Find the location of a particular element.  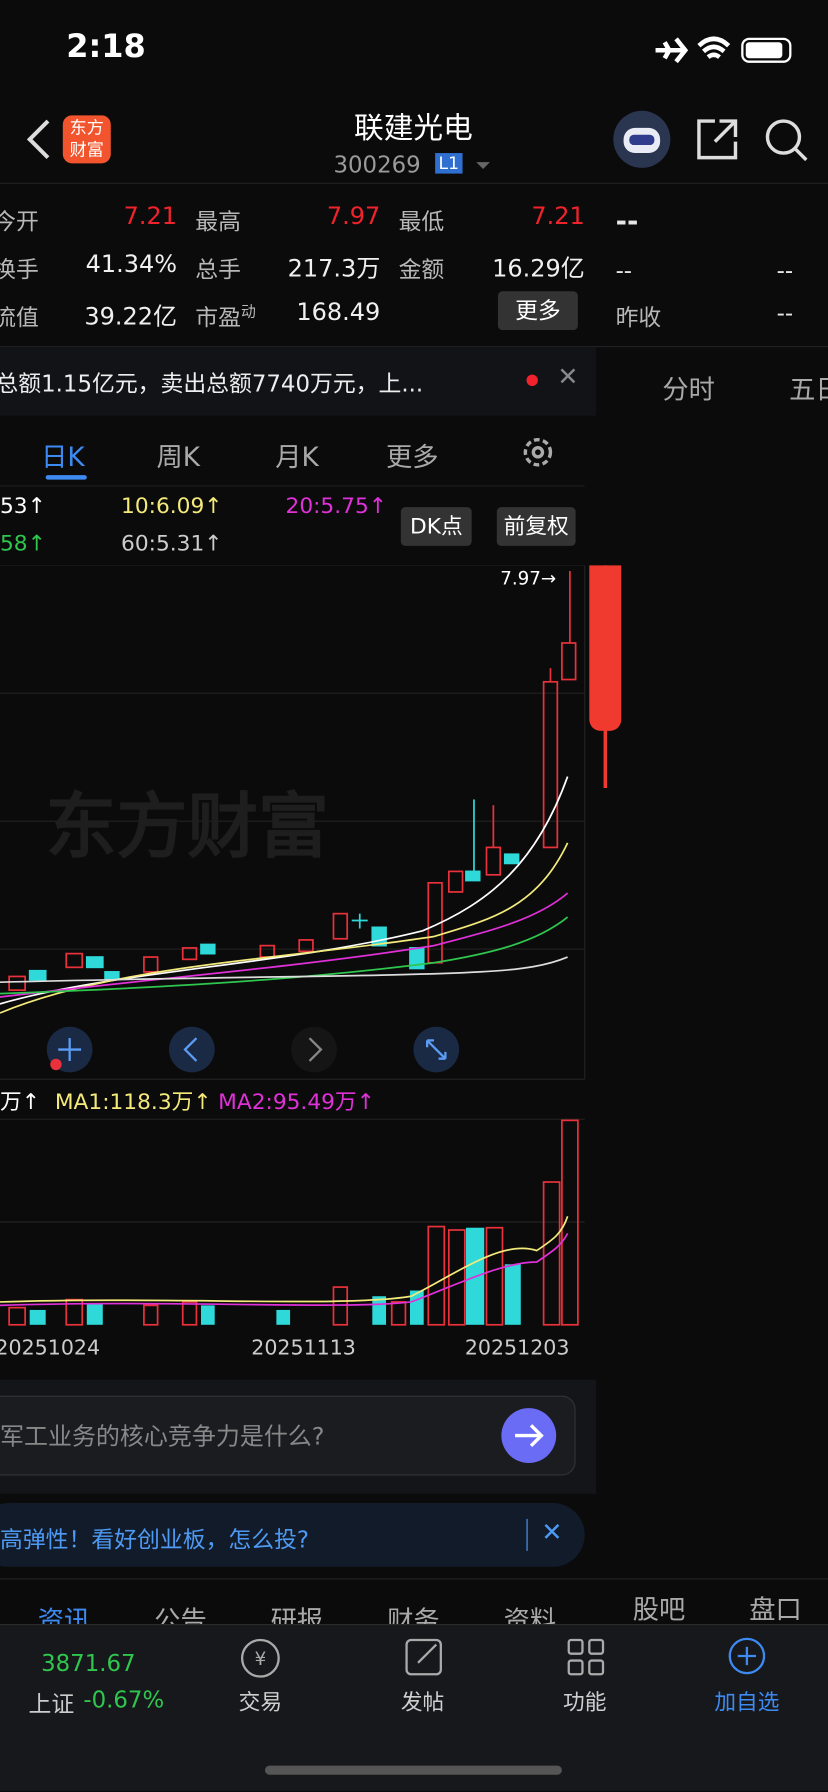

promo-close: ✕ is located at coordinates (552, 1533).